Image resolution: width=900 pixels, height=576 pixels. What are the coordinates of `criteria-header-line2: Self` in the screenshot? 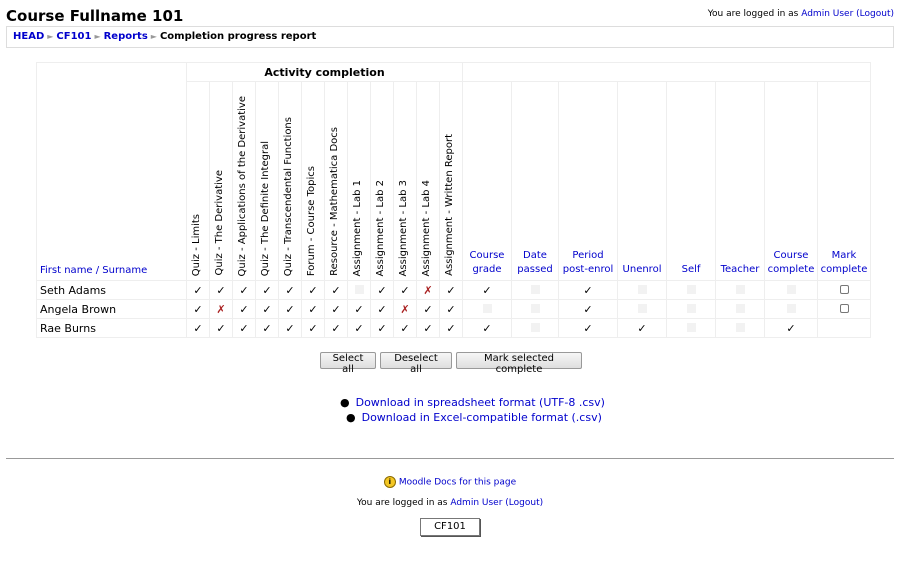 It's located at (691, 269).